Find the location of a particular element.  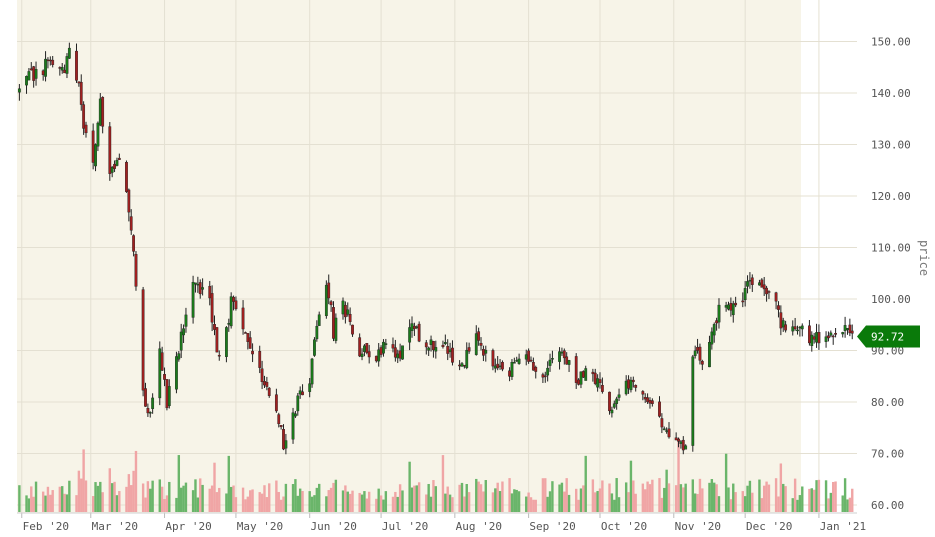

y-tick-label: 120.00 is located at coordinates (891, 196).